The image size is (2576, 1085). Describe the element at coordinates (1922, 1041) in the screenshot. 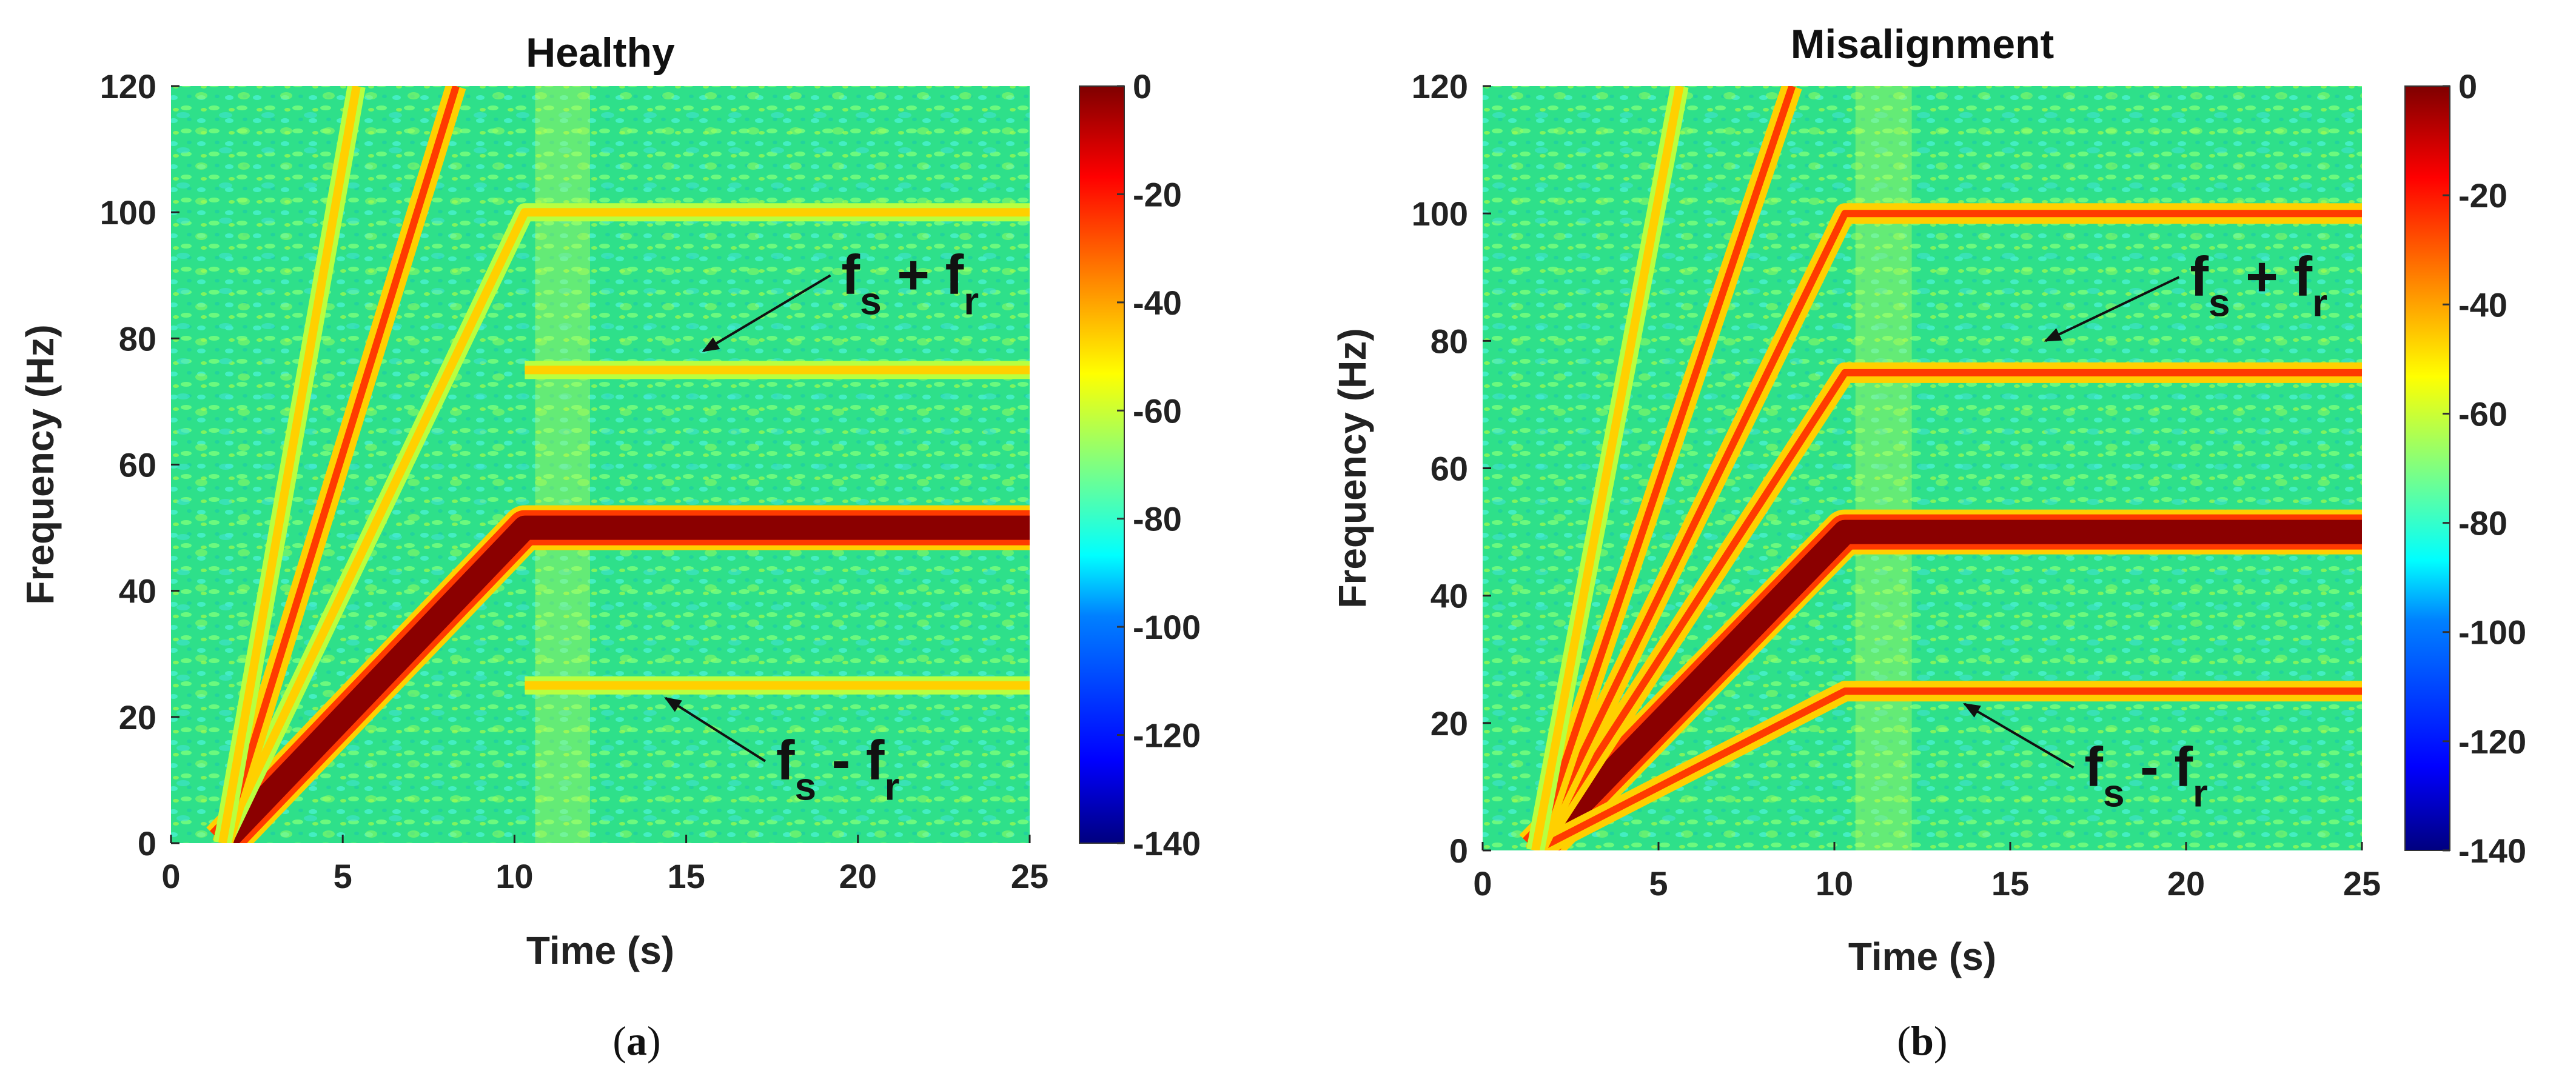

I see `panel-caption: (b)` at that location.